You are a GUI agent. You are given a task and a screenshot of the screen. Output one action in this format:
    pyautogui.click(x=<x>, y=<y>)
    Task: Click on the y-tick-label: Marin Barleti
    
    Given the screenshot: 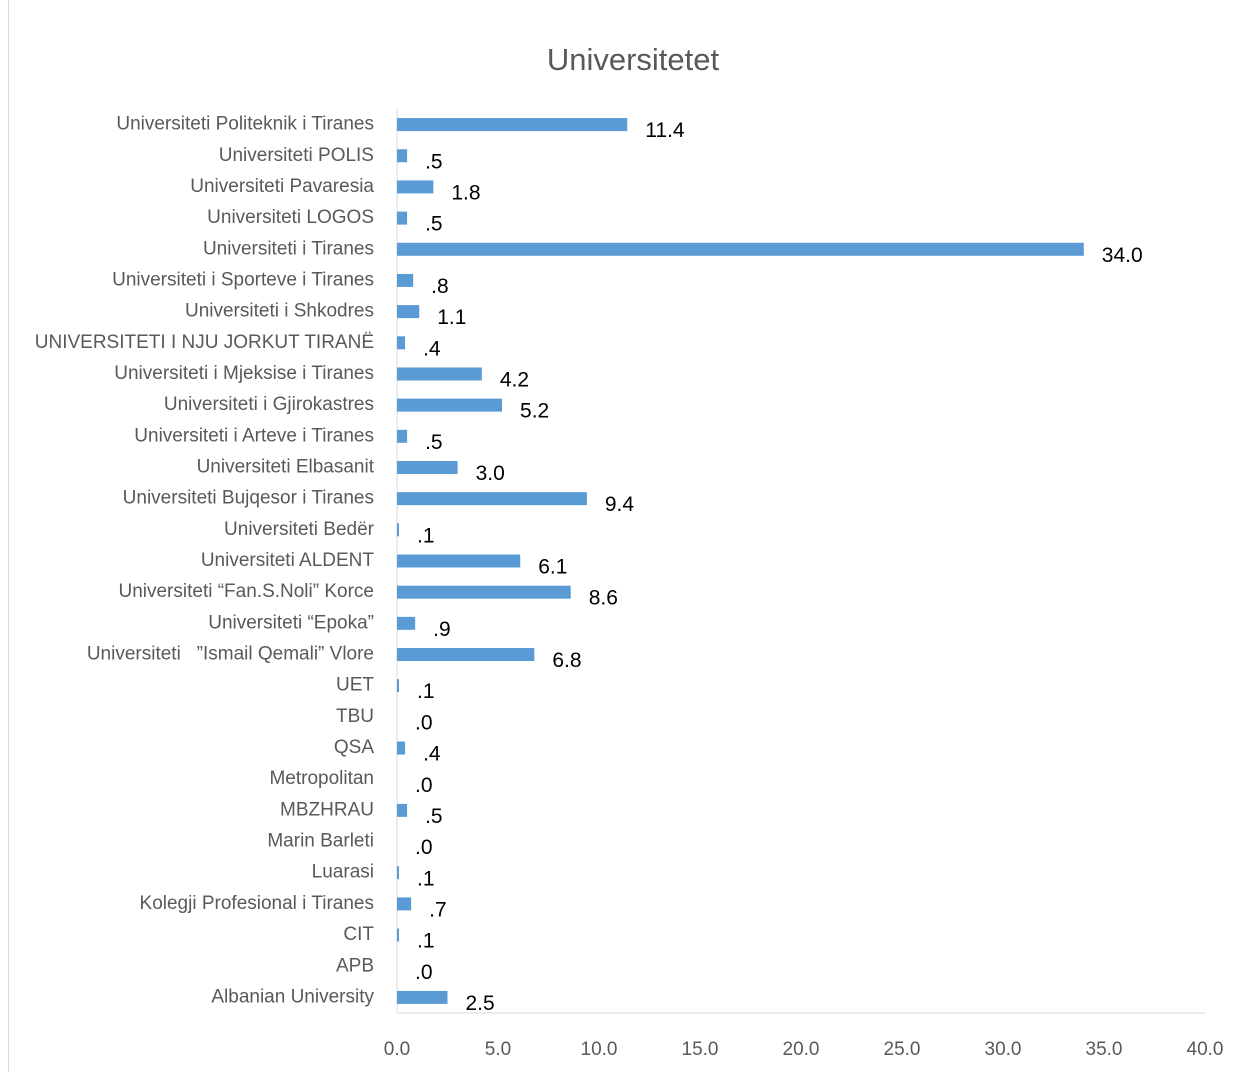 What is the action you would take?
    pyautogui.click(x=320, y=841)
    